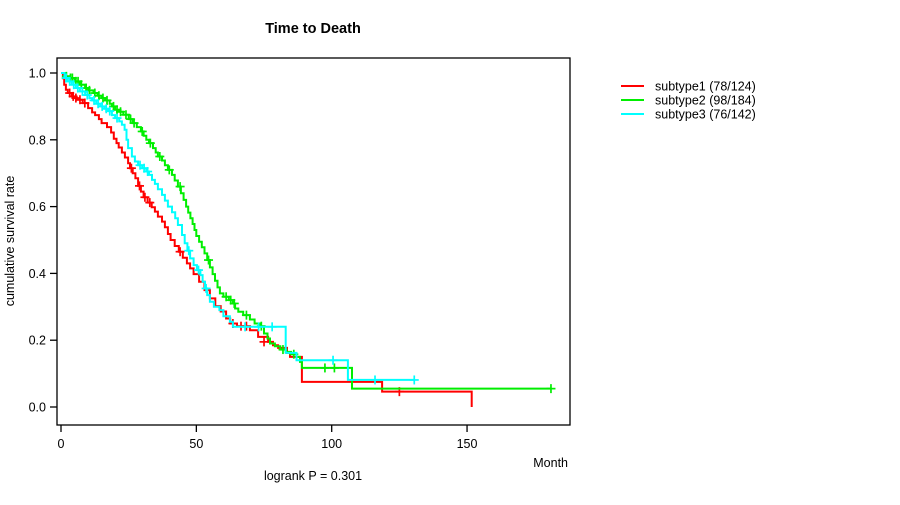  What do you see at coordinates (331, 444) in the screenshot?
I see `x-tick-label: 100` at bounding box center [331, 444].